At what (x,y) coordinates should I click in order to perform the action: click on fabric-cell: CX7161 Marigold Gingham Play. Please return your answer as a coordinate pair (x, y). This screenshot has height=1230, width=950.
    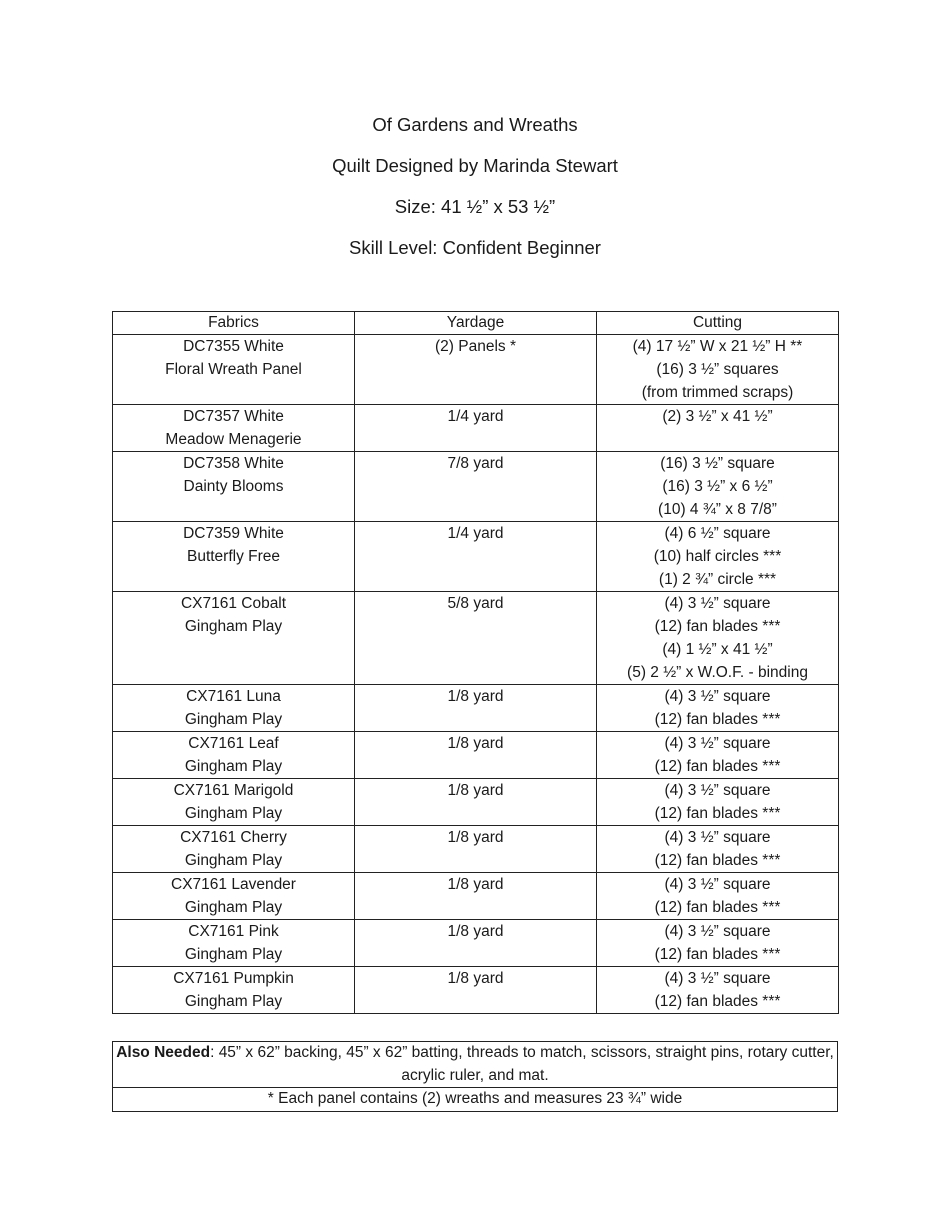
    Looking at the image, I should click on (233, 802).